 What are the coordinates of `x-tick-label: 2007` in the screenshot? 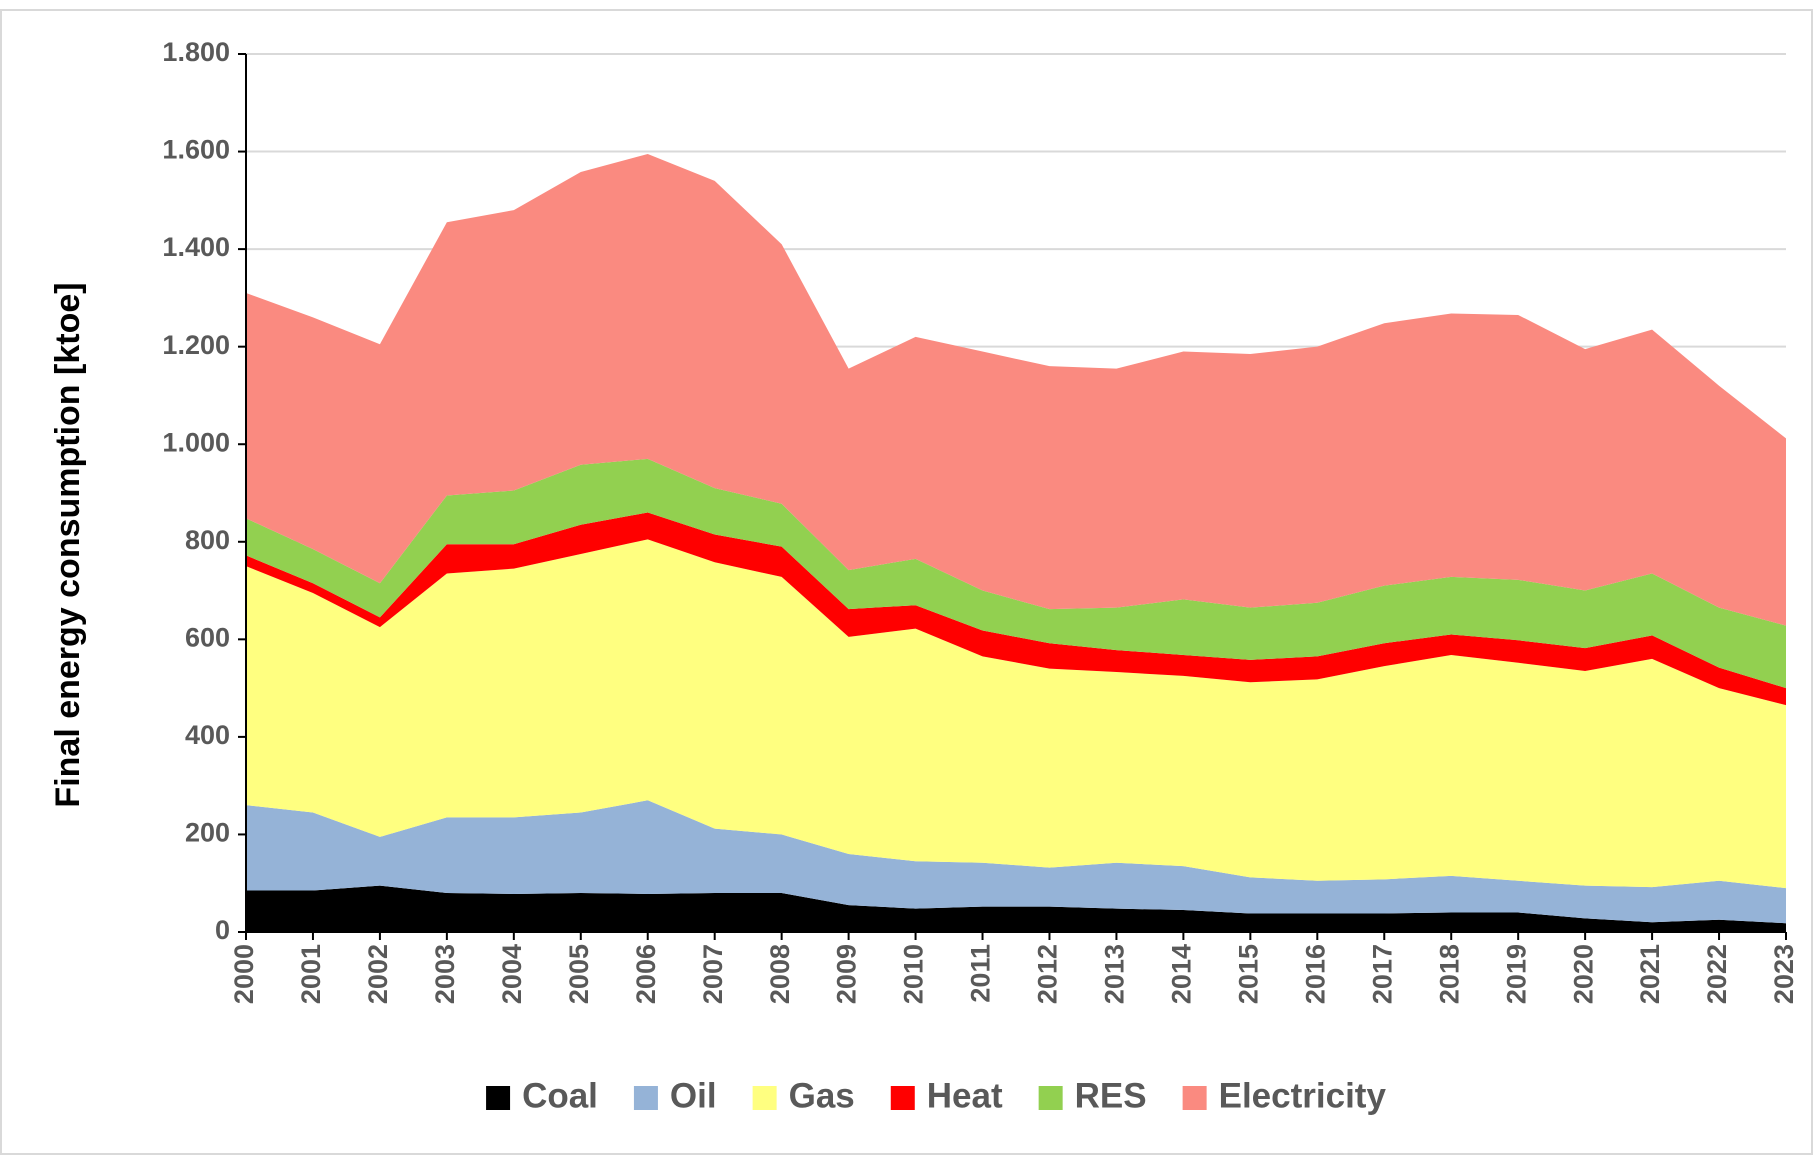 It's located at (713, 974).